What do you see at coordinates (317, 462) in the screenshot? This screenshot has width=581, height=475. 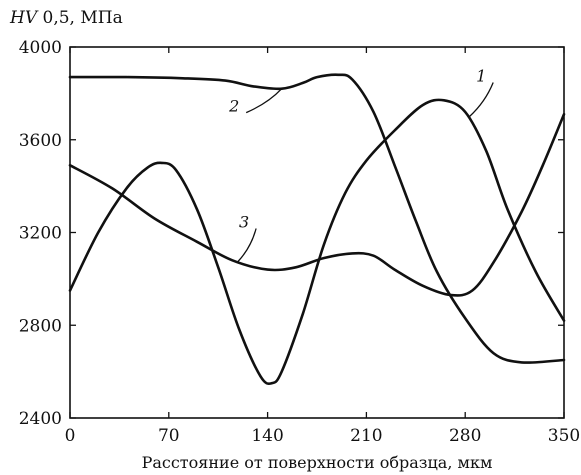 I see `x-axis-label: Расстояние от поверхности образца, мкм` at bounding box center [317, 462].